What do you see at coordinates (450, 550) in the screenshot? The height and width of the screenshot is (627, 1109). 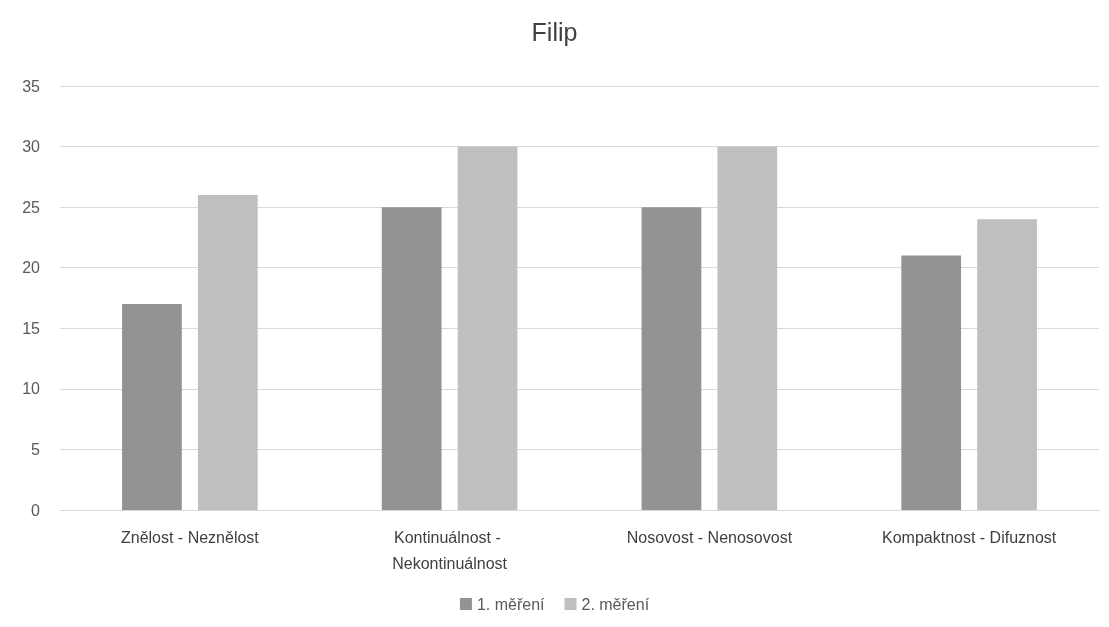 I see `x-tick-label: Kontinuálnost - Nekontinuálnost` at bounding box center [450, 550].